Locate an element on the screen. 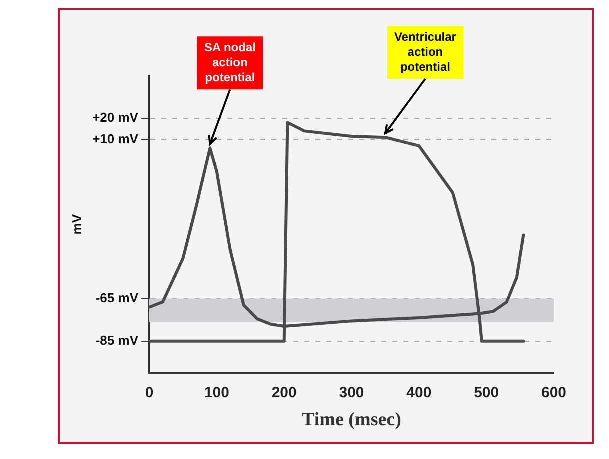 The image size is (609, 459). x-tick-label: 600 is located at coordinates (554, 393).